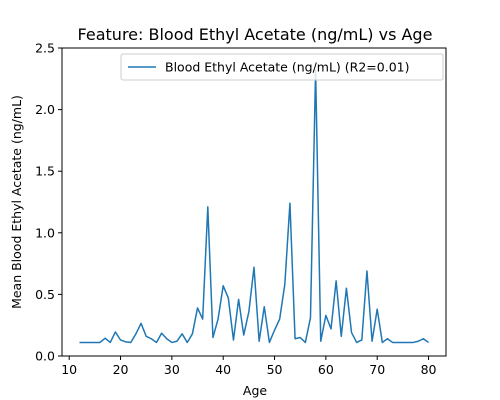  I want to click on y-tick-label: 2.0, so click(45, 109).